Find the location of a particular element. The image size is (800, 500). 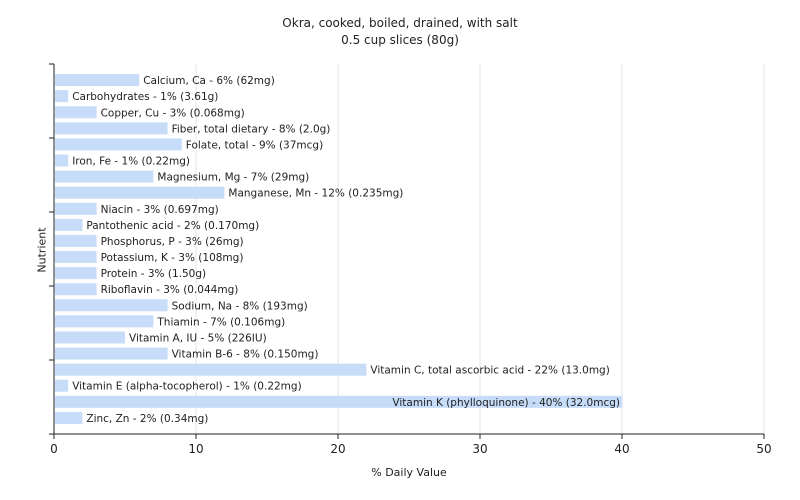

bar-label-13: Riboflavin - 3% (0.044mg) is located at coordinates (170, 290).